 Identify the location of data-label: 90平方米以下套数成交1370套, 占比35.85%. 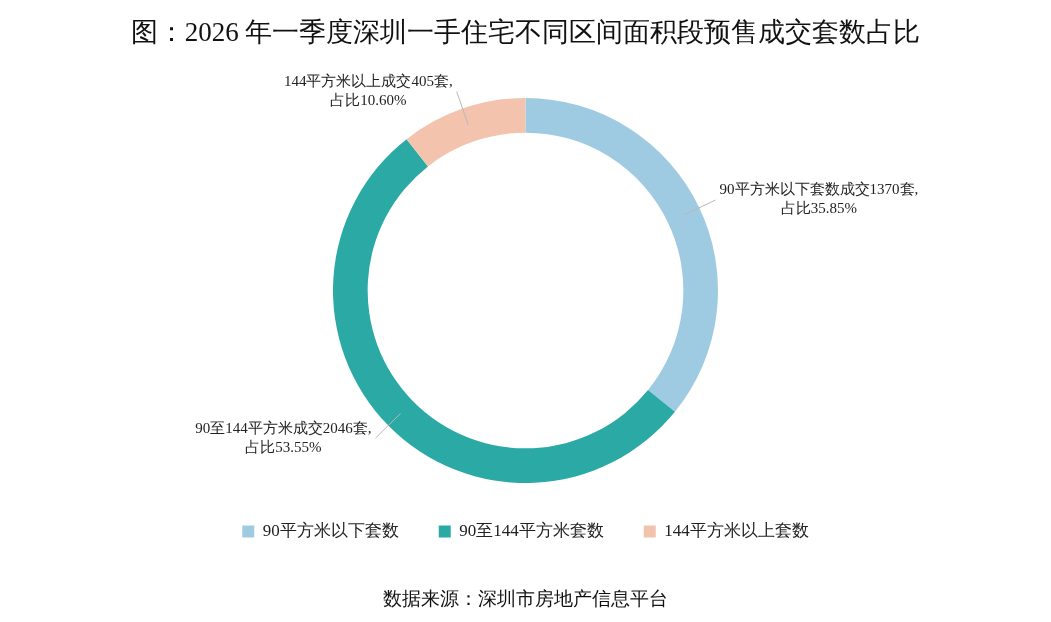
(819, 199).